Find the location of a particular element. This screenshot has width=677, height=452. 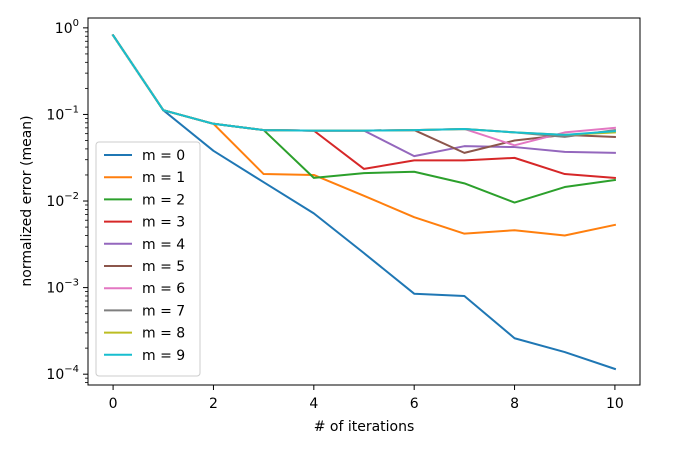

legend-frame is located at coordinates (148, 259).